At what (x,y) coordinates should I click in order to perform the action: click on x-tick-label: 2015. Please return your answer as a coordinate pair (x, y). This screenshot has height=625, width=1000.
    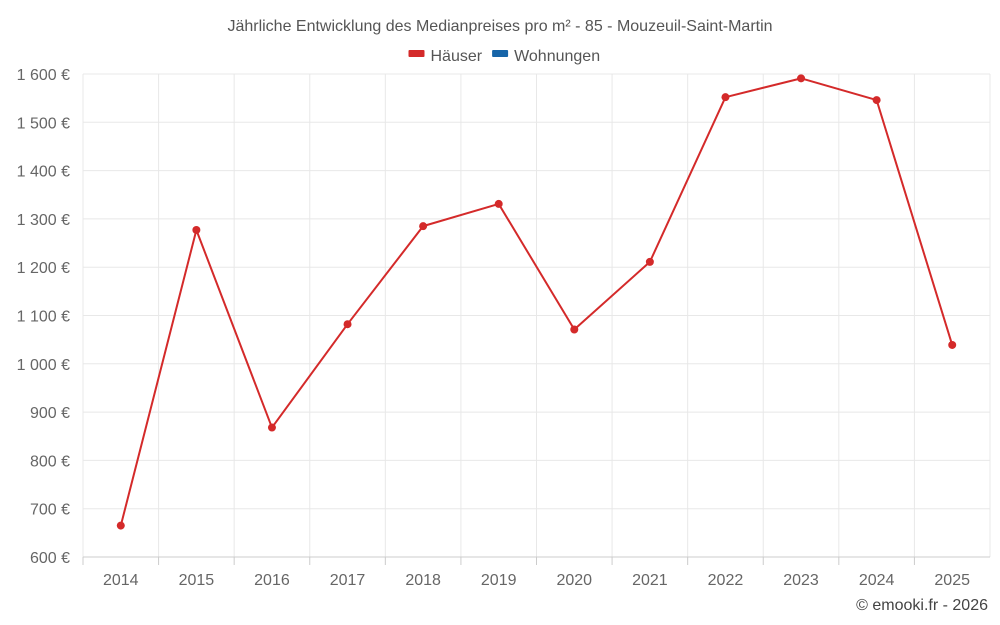
    Looking at the image, I should click on (197, 580).